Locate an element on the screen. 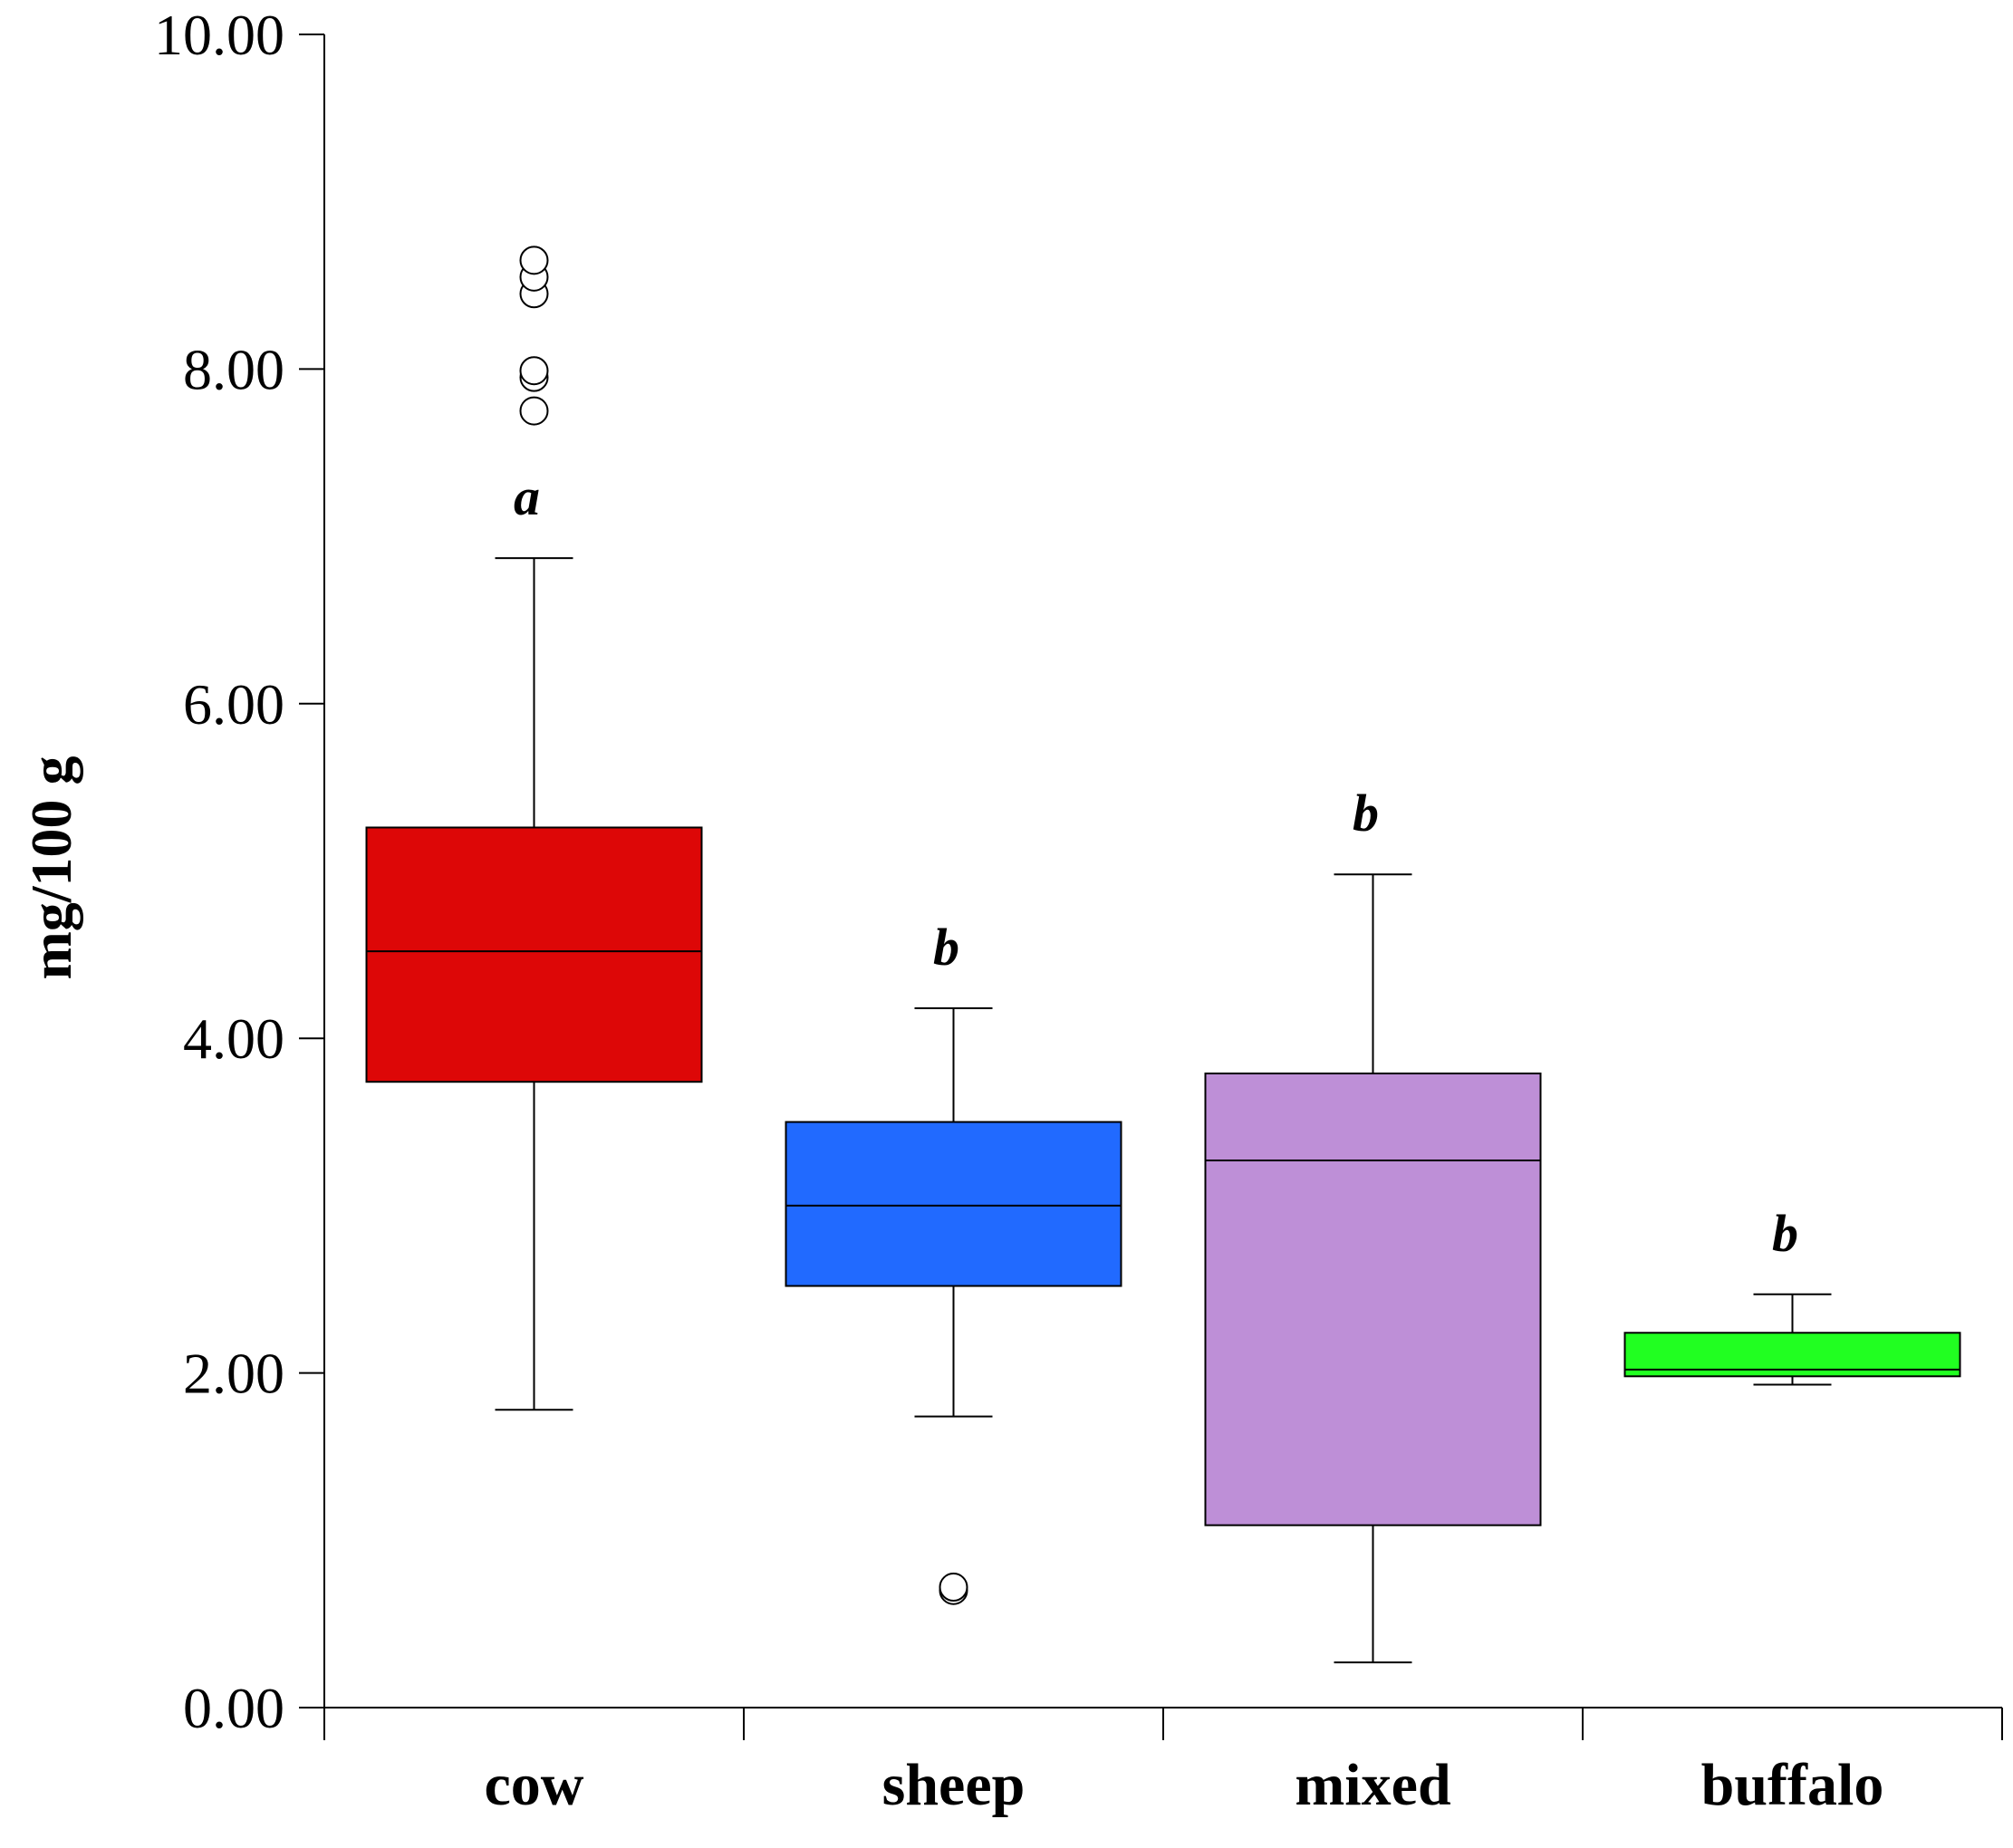 This screenshot has height=1848, width=2013. x-category-label: buffalo is located at coordinates (1792, 1785).